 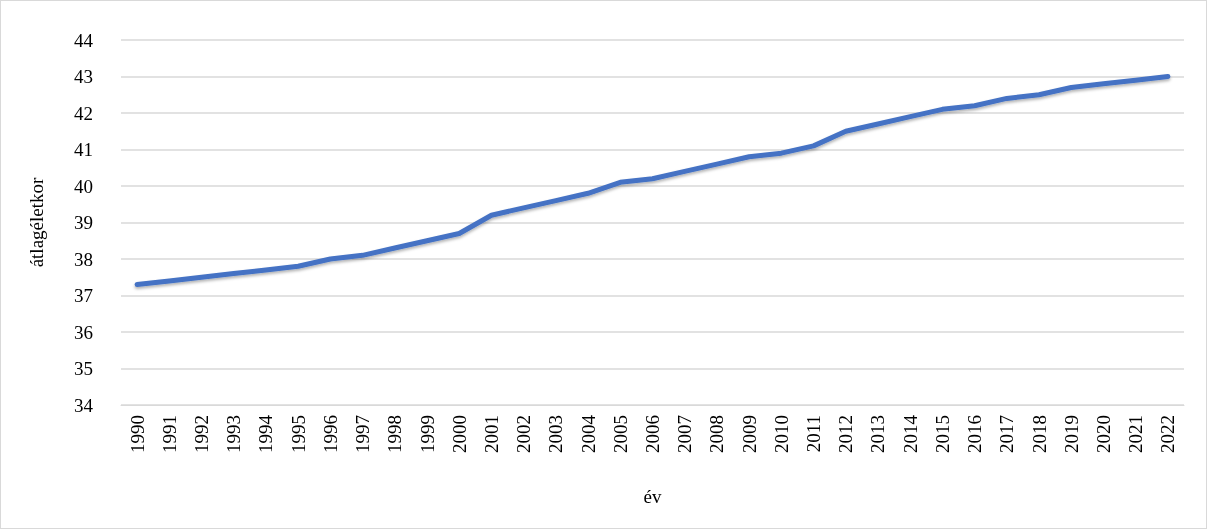 What do you see at coordinates (620, 434) in the screenshot?
I see `x-tick-label: 2005` at bounding box center [620, 434].